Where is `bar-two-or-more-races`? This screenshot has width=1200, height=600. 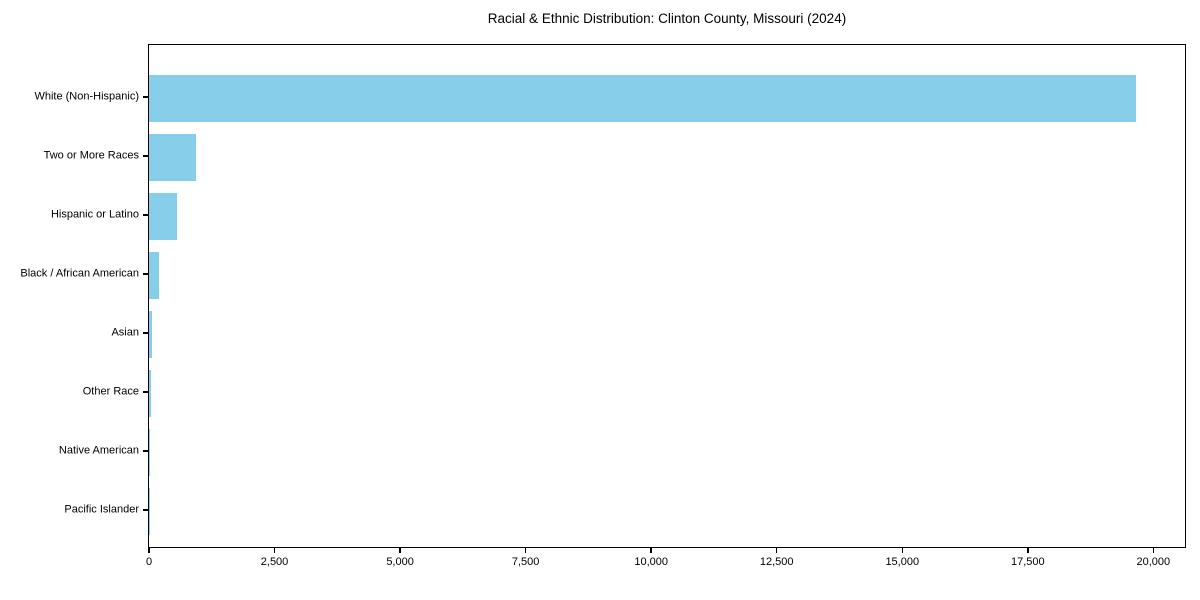
bar-two-or-more-races is located at coordinates (172, 157).